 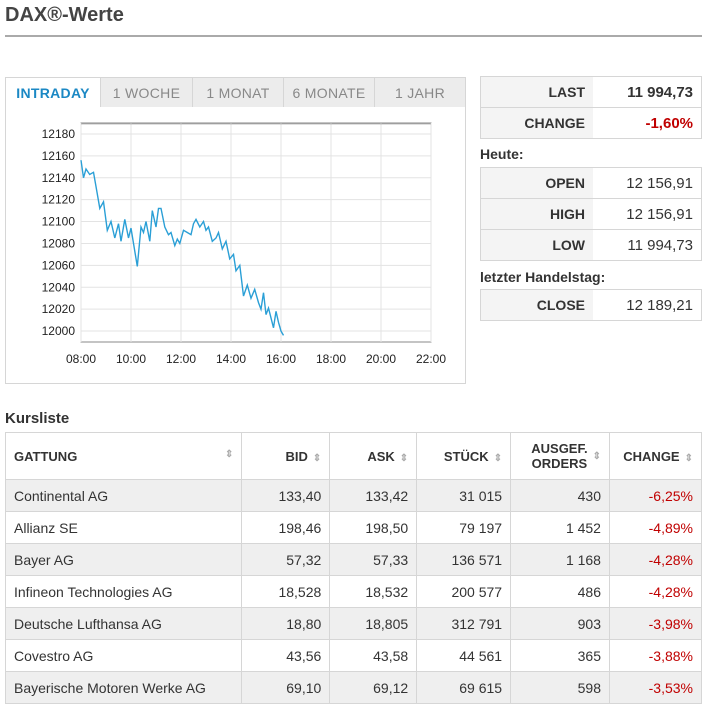 I want to click on cell-name: Covestro AG, so click(x=123, y=655).